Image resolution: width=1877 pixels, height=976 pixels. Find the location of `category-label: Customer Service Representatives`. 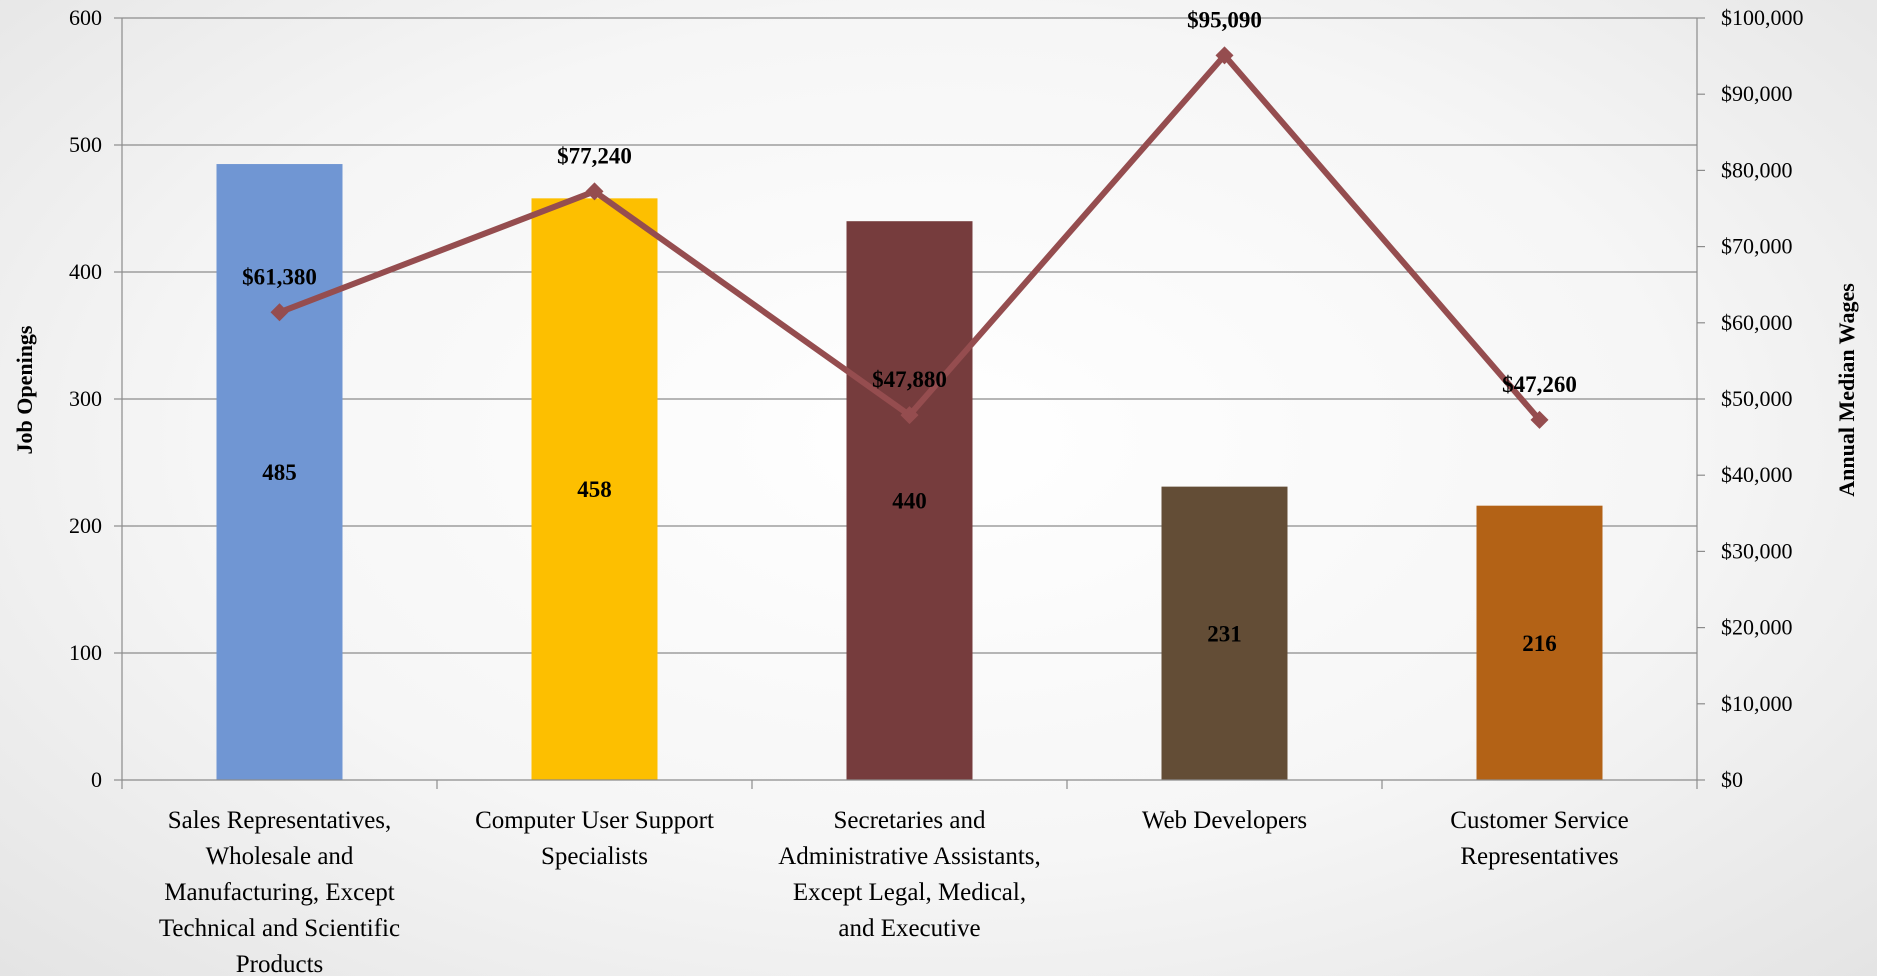

category-label: Customer Service Representatives is located at coordinates (1539, 838).